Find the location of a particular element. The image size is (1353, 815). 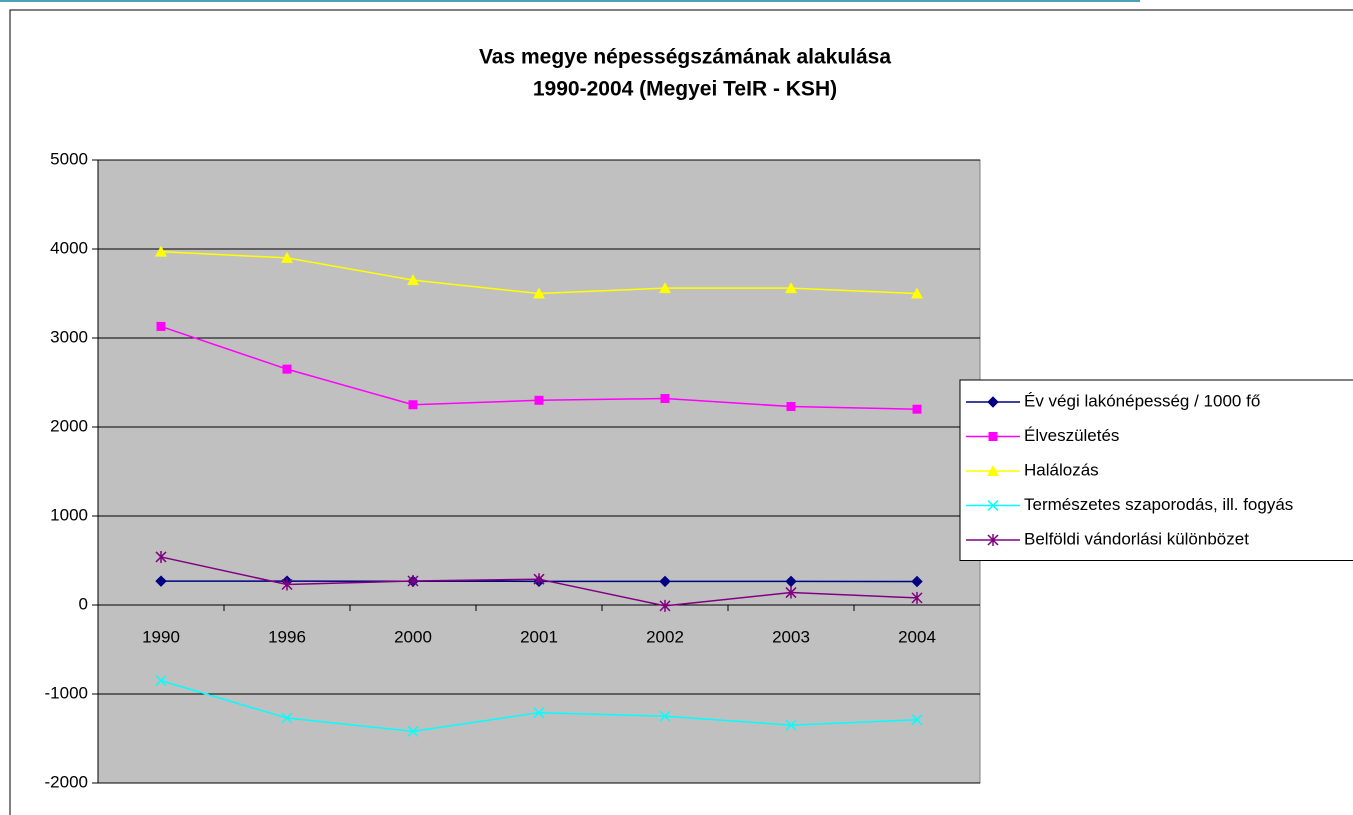

y-tick-label: 4000 is located at coordinates (69, 247).